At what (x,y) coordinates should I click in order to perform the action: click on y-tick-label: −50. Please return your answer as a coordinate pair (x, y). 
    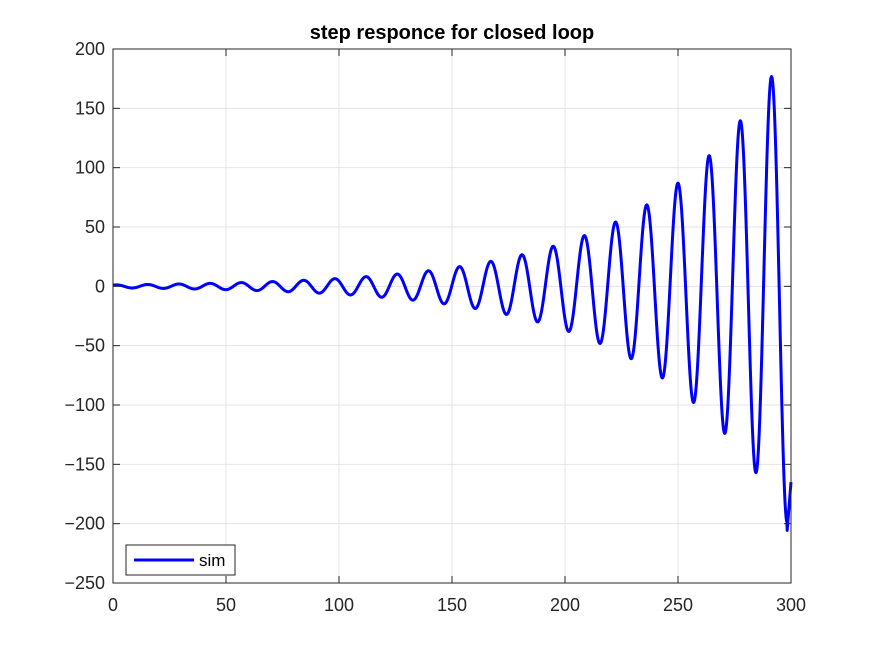
    Looking at the image, I should click on (89, 346).